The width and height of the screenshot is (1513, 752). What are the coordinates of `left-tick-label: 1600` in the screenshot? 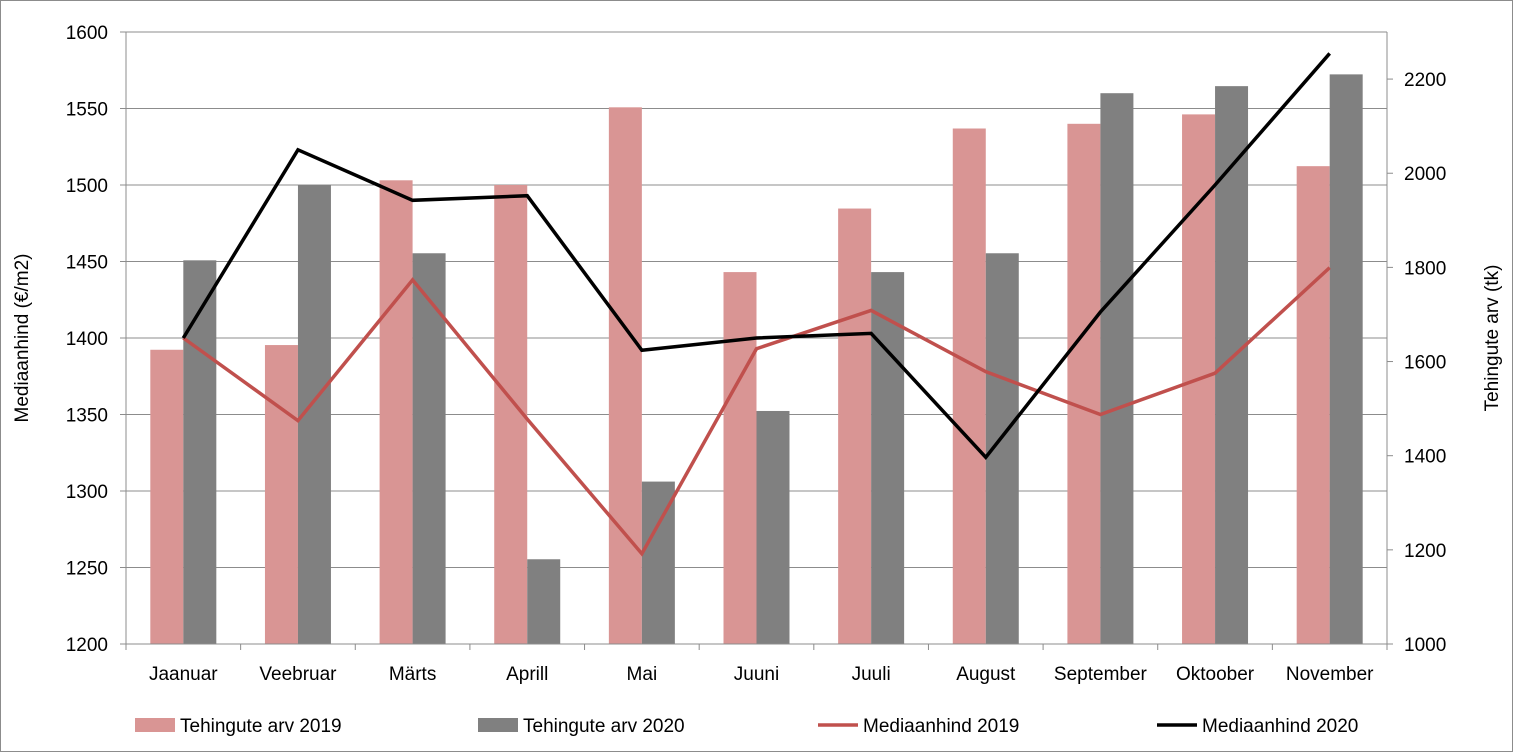 It's located at (87, 33).